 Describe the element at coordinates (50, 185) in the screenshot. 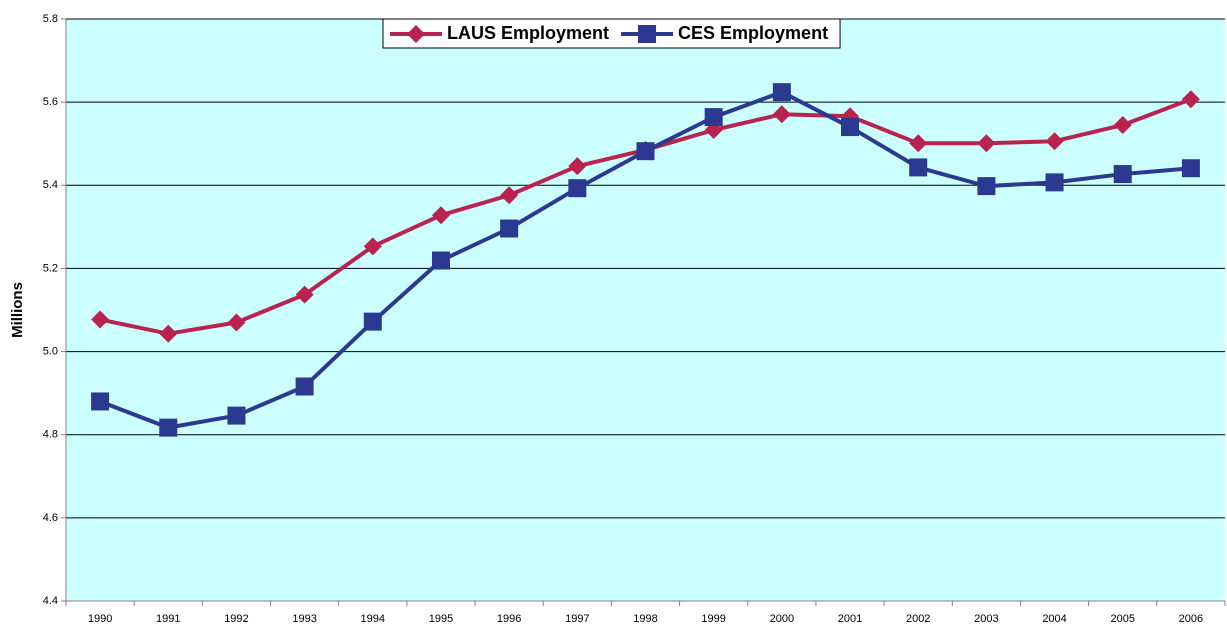

I see `y-tick-label: 5.4` at that location.